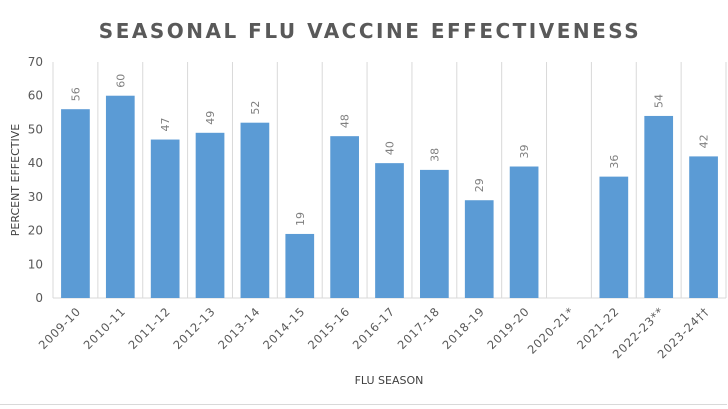 Image resolution: width=728 pixels, height=409 pixels. Describe the element at coordinates (659, 101) in the screenshot. I see `data-label: 54` at that location.